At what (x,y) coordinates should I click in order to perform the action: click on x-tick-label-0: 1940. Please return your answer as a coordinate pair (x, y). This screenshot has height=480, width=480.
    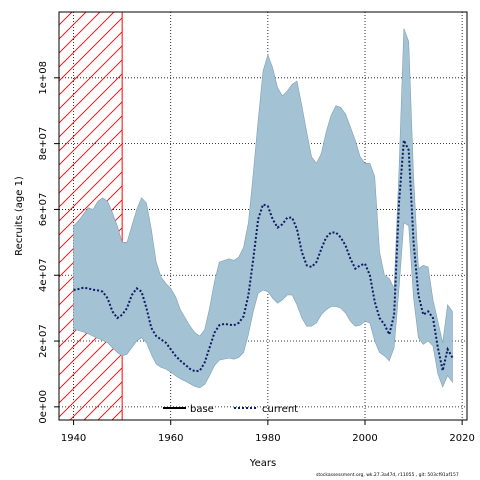
    Looking at the image, I should click on (73, 438).